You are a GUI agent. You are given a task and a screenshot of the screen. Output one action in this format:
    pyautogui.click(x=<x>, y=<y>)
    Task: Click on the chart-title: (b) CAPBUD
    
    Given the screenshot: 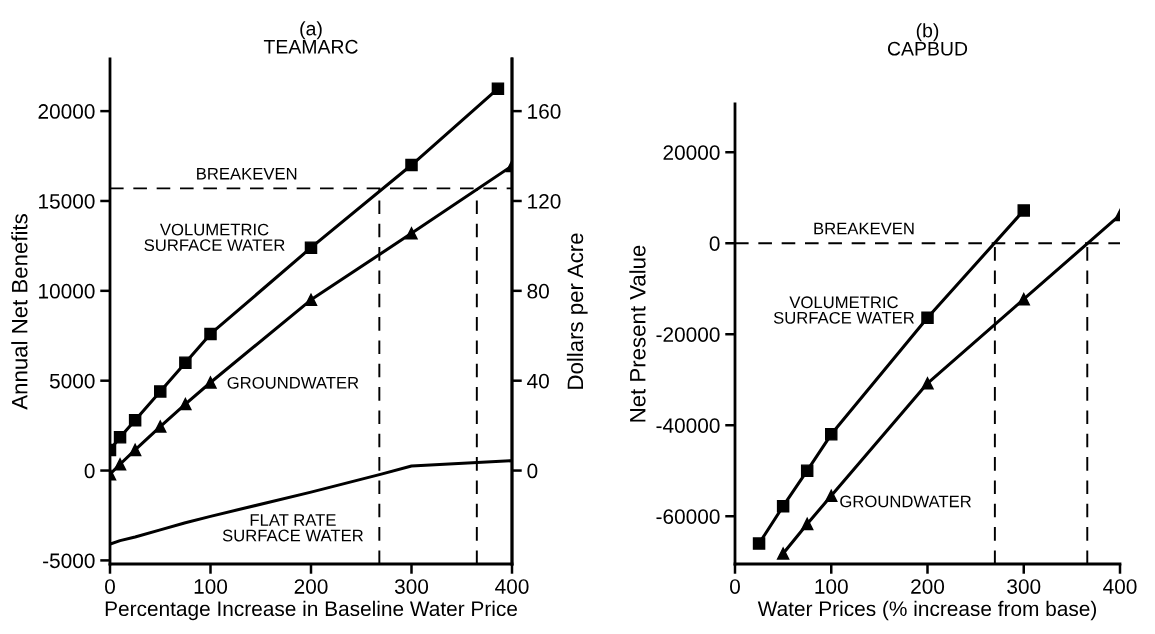 What is the action you would take?
    pyautogui.click(x=927, y=39)
    